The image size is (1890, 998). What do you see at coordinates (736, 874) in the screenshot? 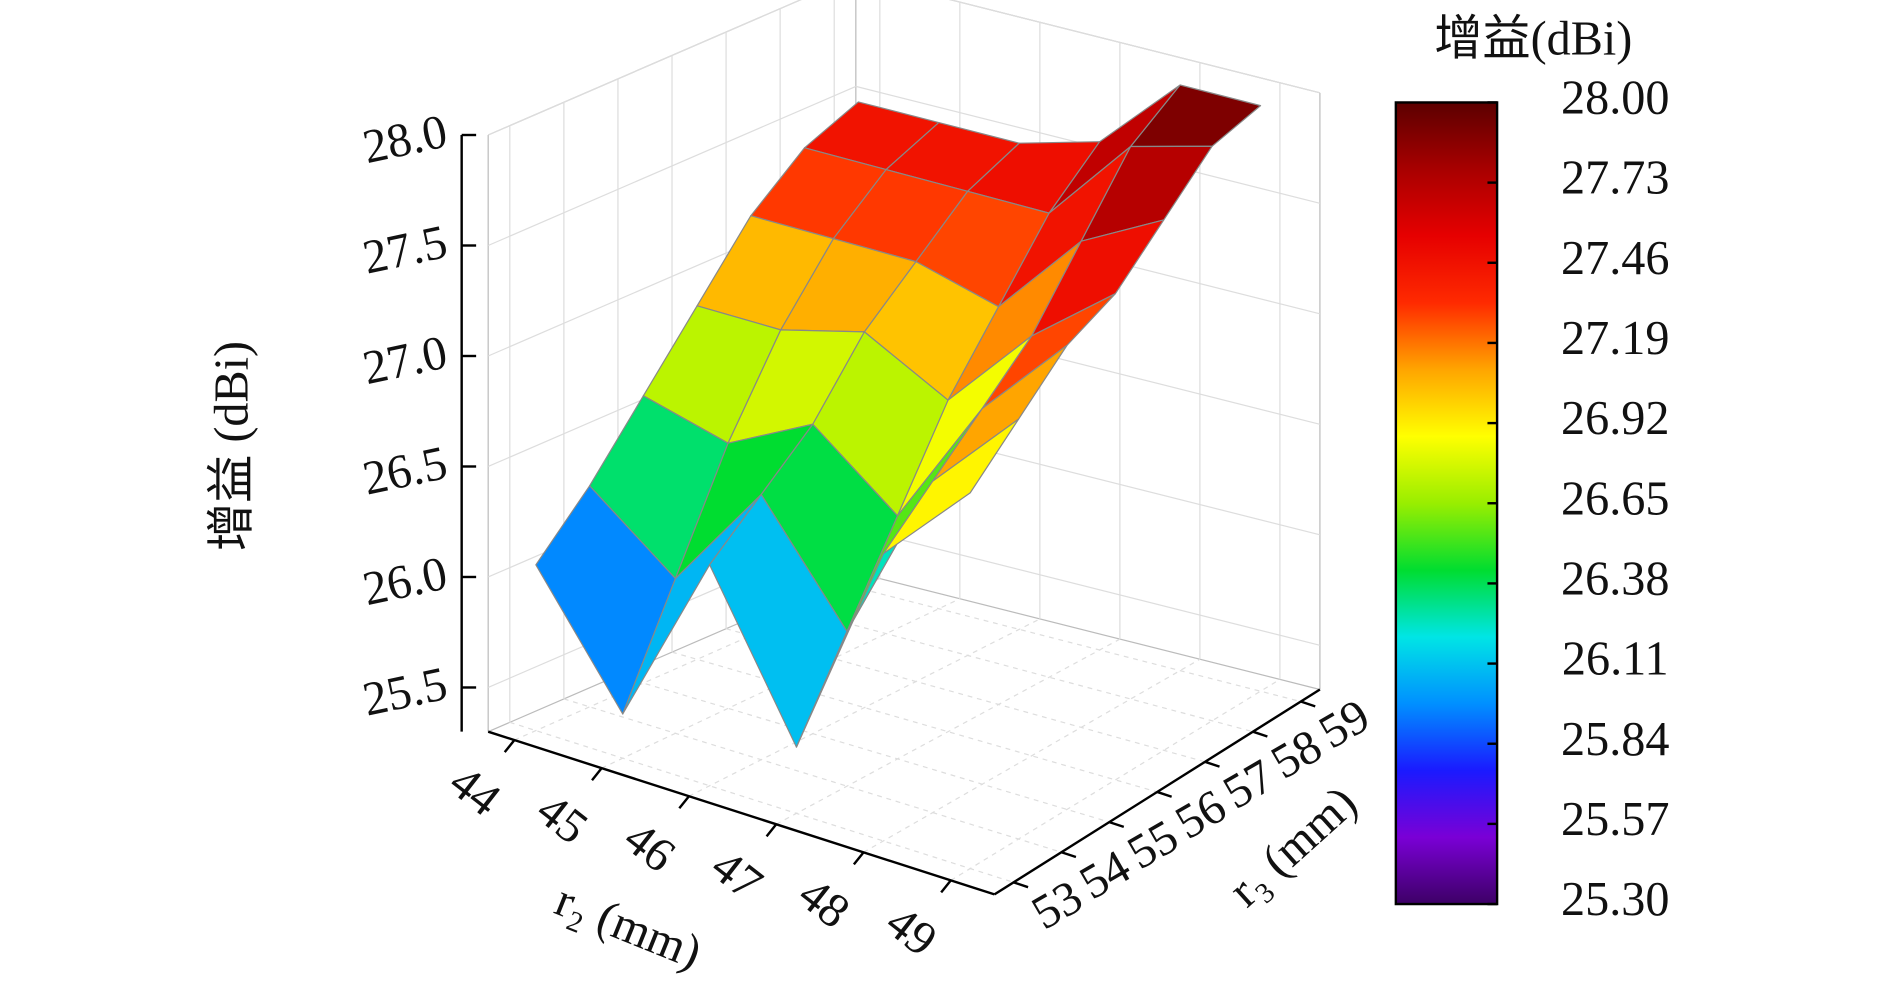
I see `x-tick-label: 47` at bounding box center [736, 874].